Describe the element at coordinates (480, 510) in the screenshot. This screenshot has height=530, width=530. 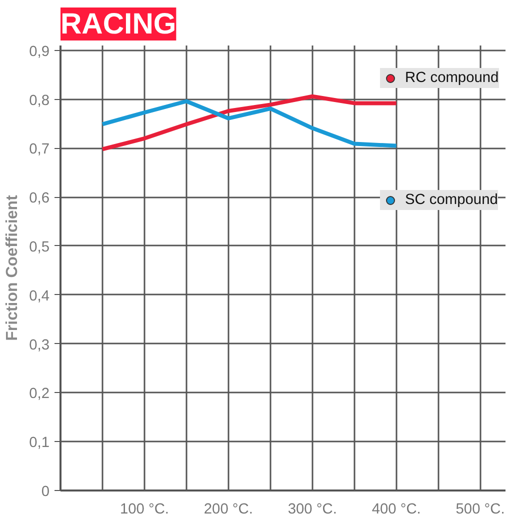
I see `x-tick-label: 500 °C.` at that location.